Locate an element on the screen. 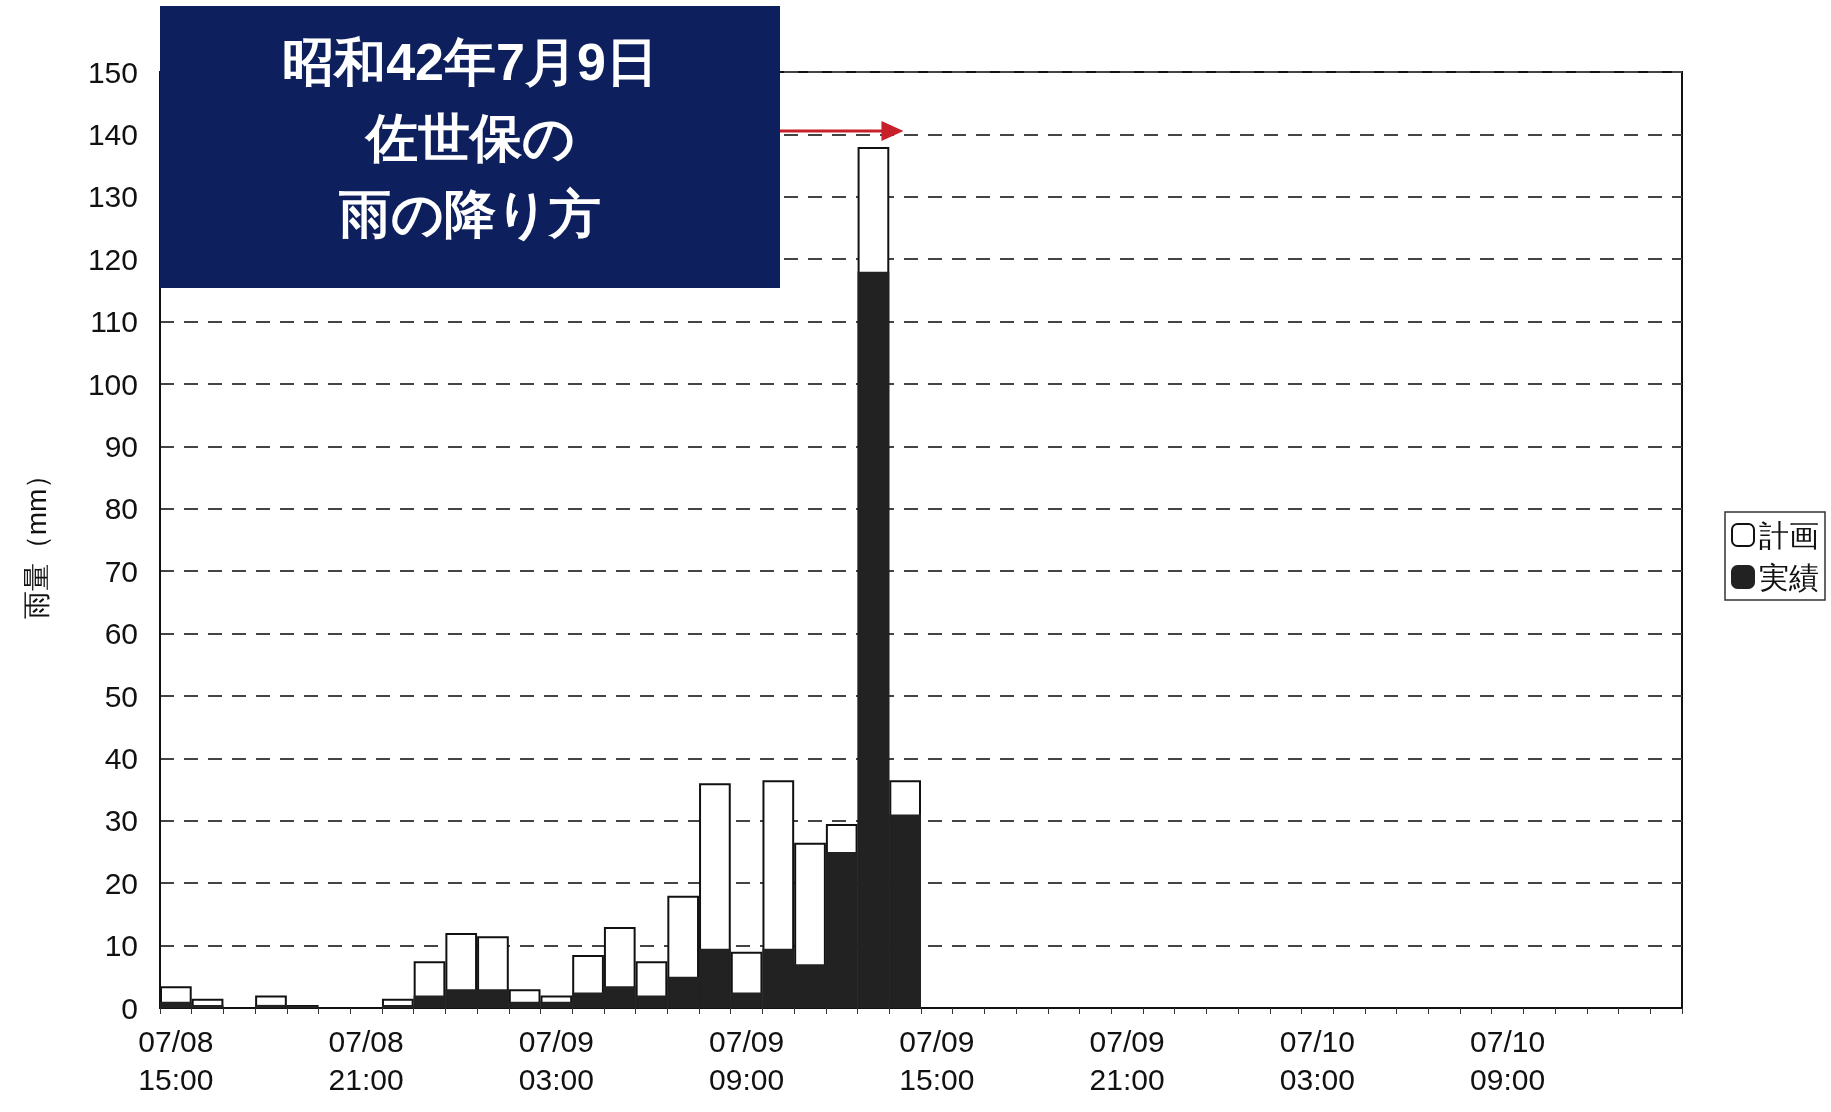 Image resolution: width=1831 pixels, height=1112 pixels. y-tick-label: 30 is located at coordinates (121, 821).